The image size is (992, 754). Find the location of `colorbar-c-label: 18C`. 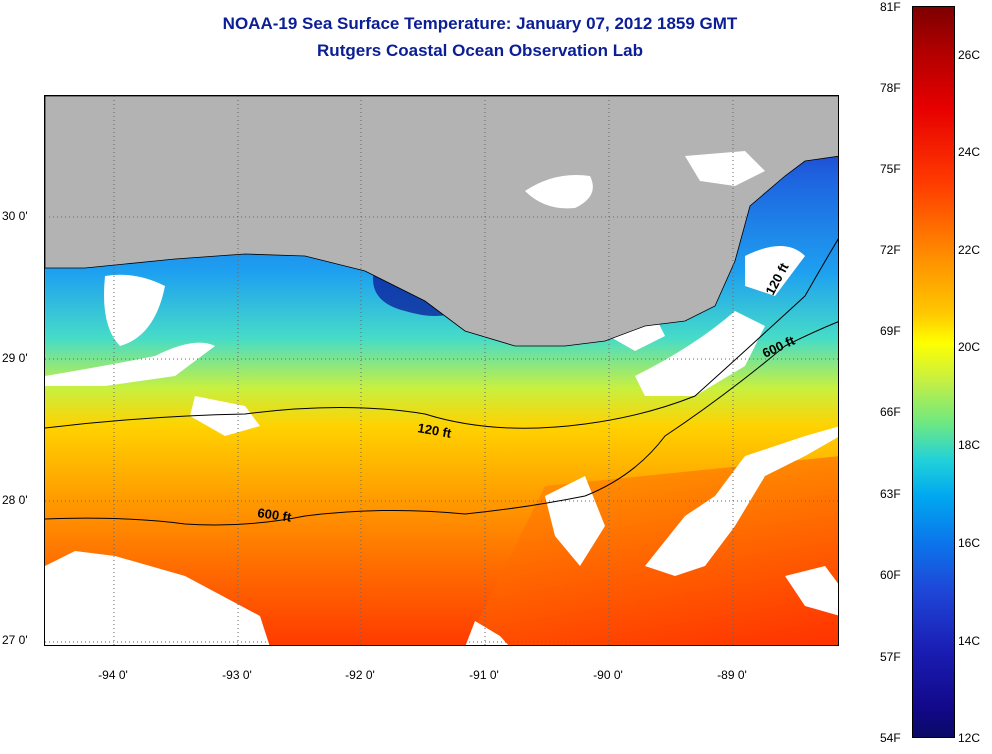

colorbar-c-label: 18C is located at coordinates (969, 445).